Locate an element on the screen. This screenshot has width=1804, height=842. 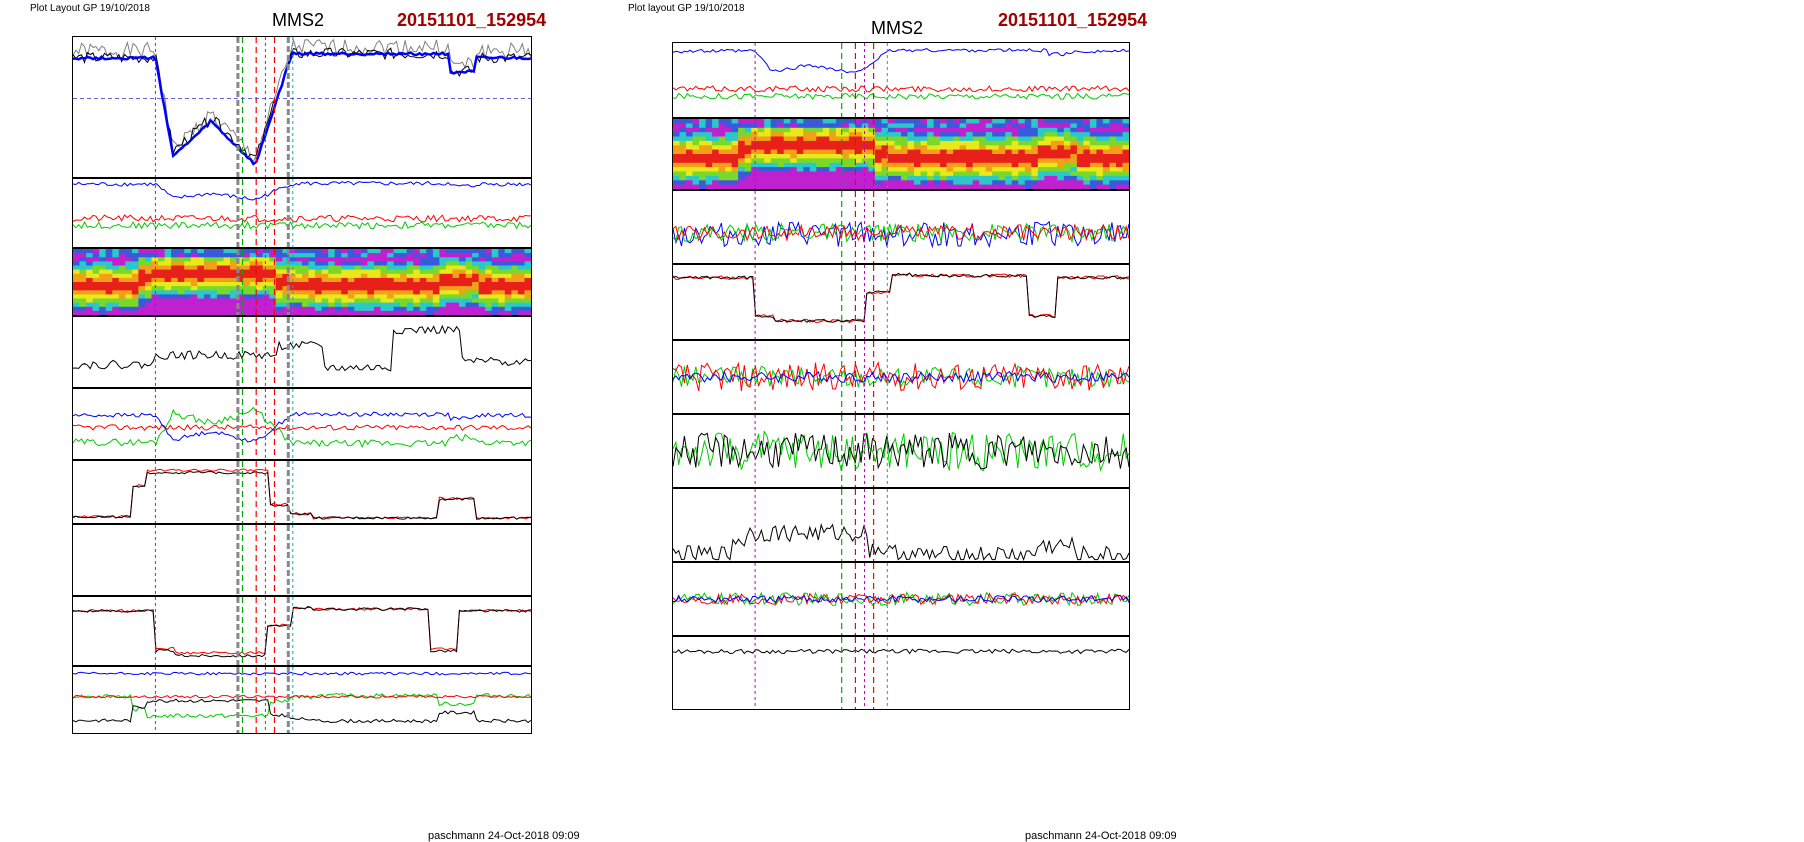
right-electron-temperature-trace-red is located at coordinates (901, 298).